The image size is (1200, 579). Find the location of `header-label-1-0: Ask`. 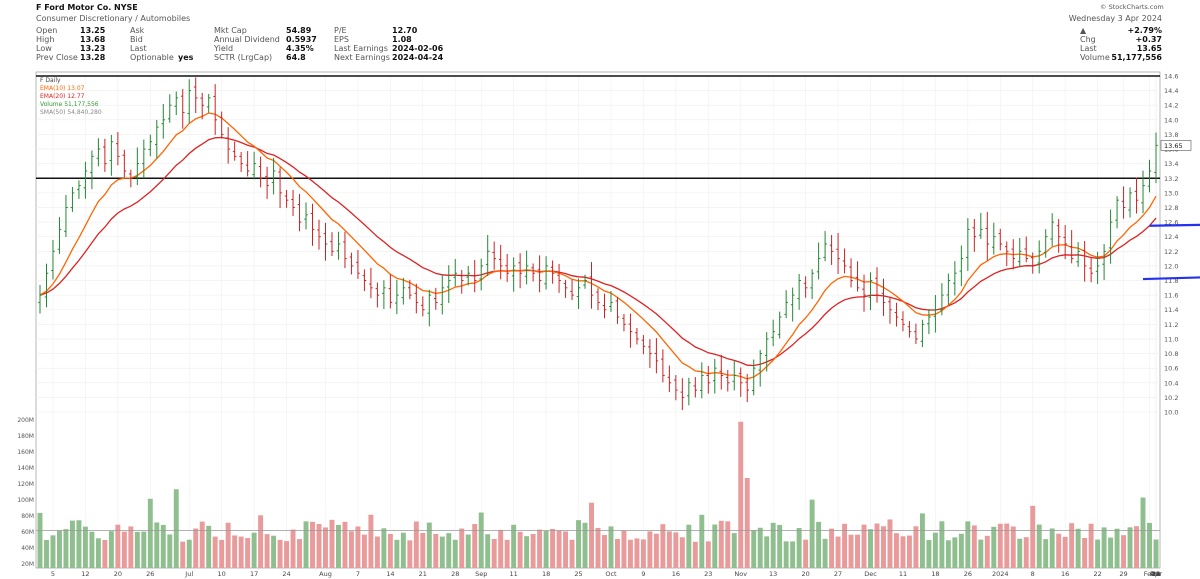

header-label-1-0: Ask is located at coordinates (137, 30).